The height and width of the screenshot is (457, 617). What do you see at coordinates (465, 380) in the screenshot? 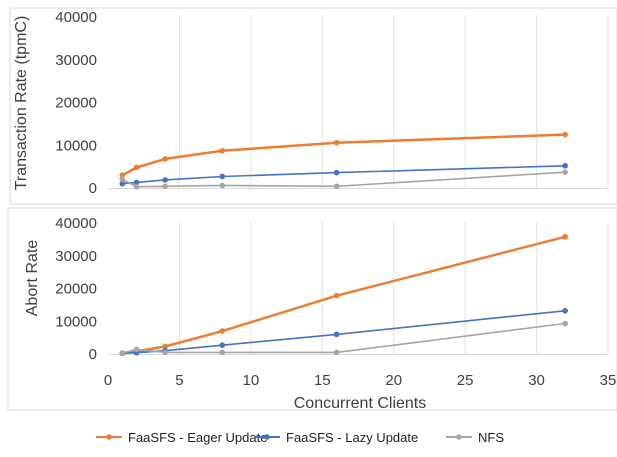
I see `bottom-x-tick-25: 25` at bounding box center [465, 380].